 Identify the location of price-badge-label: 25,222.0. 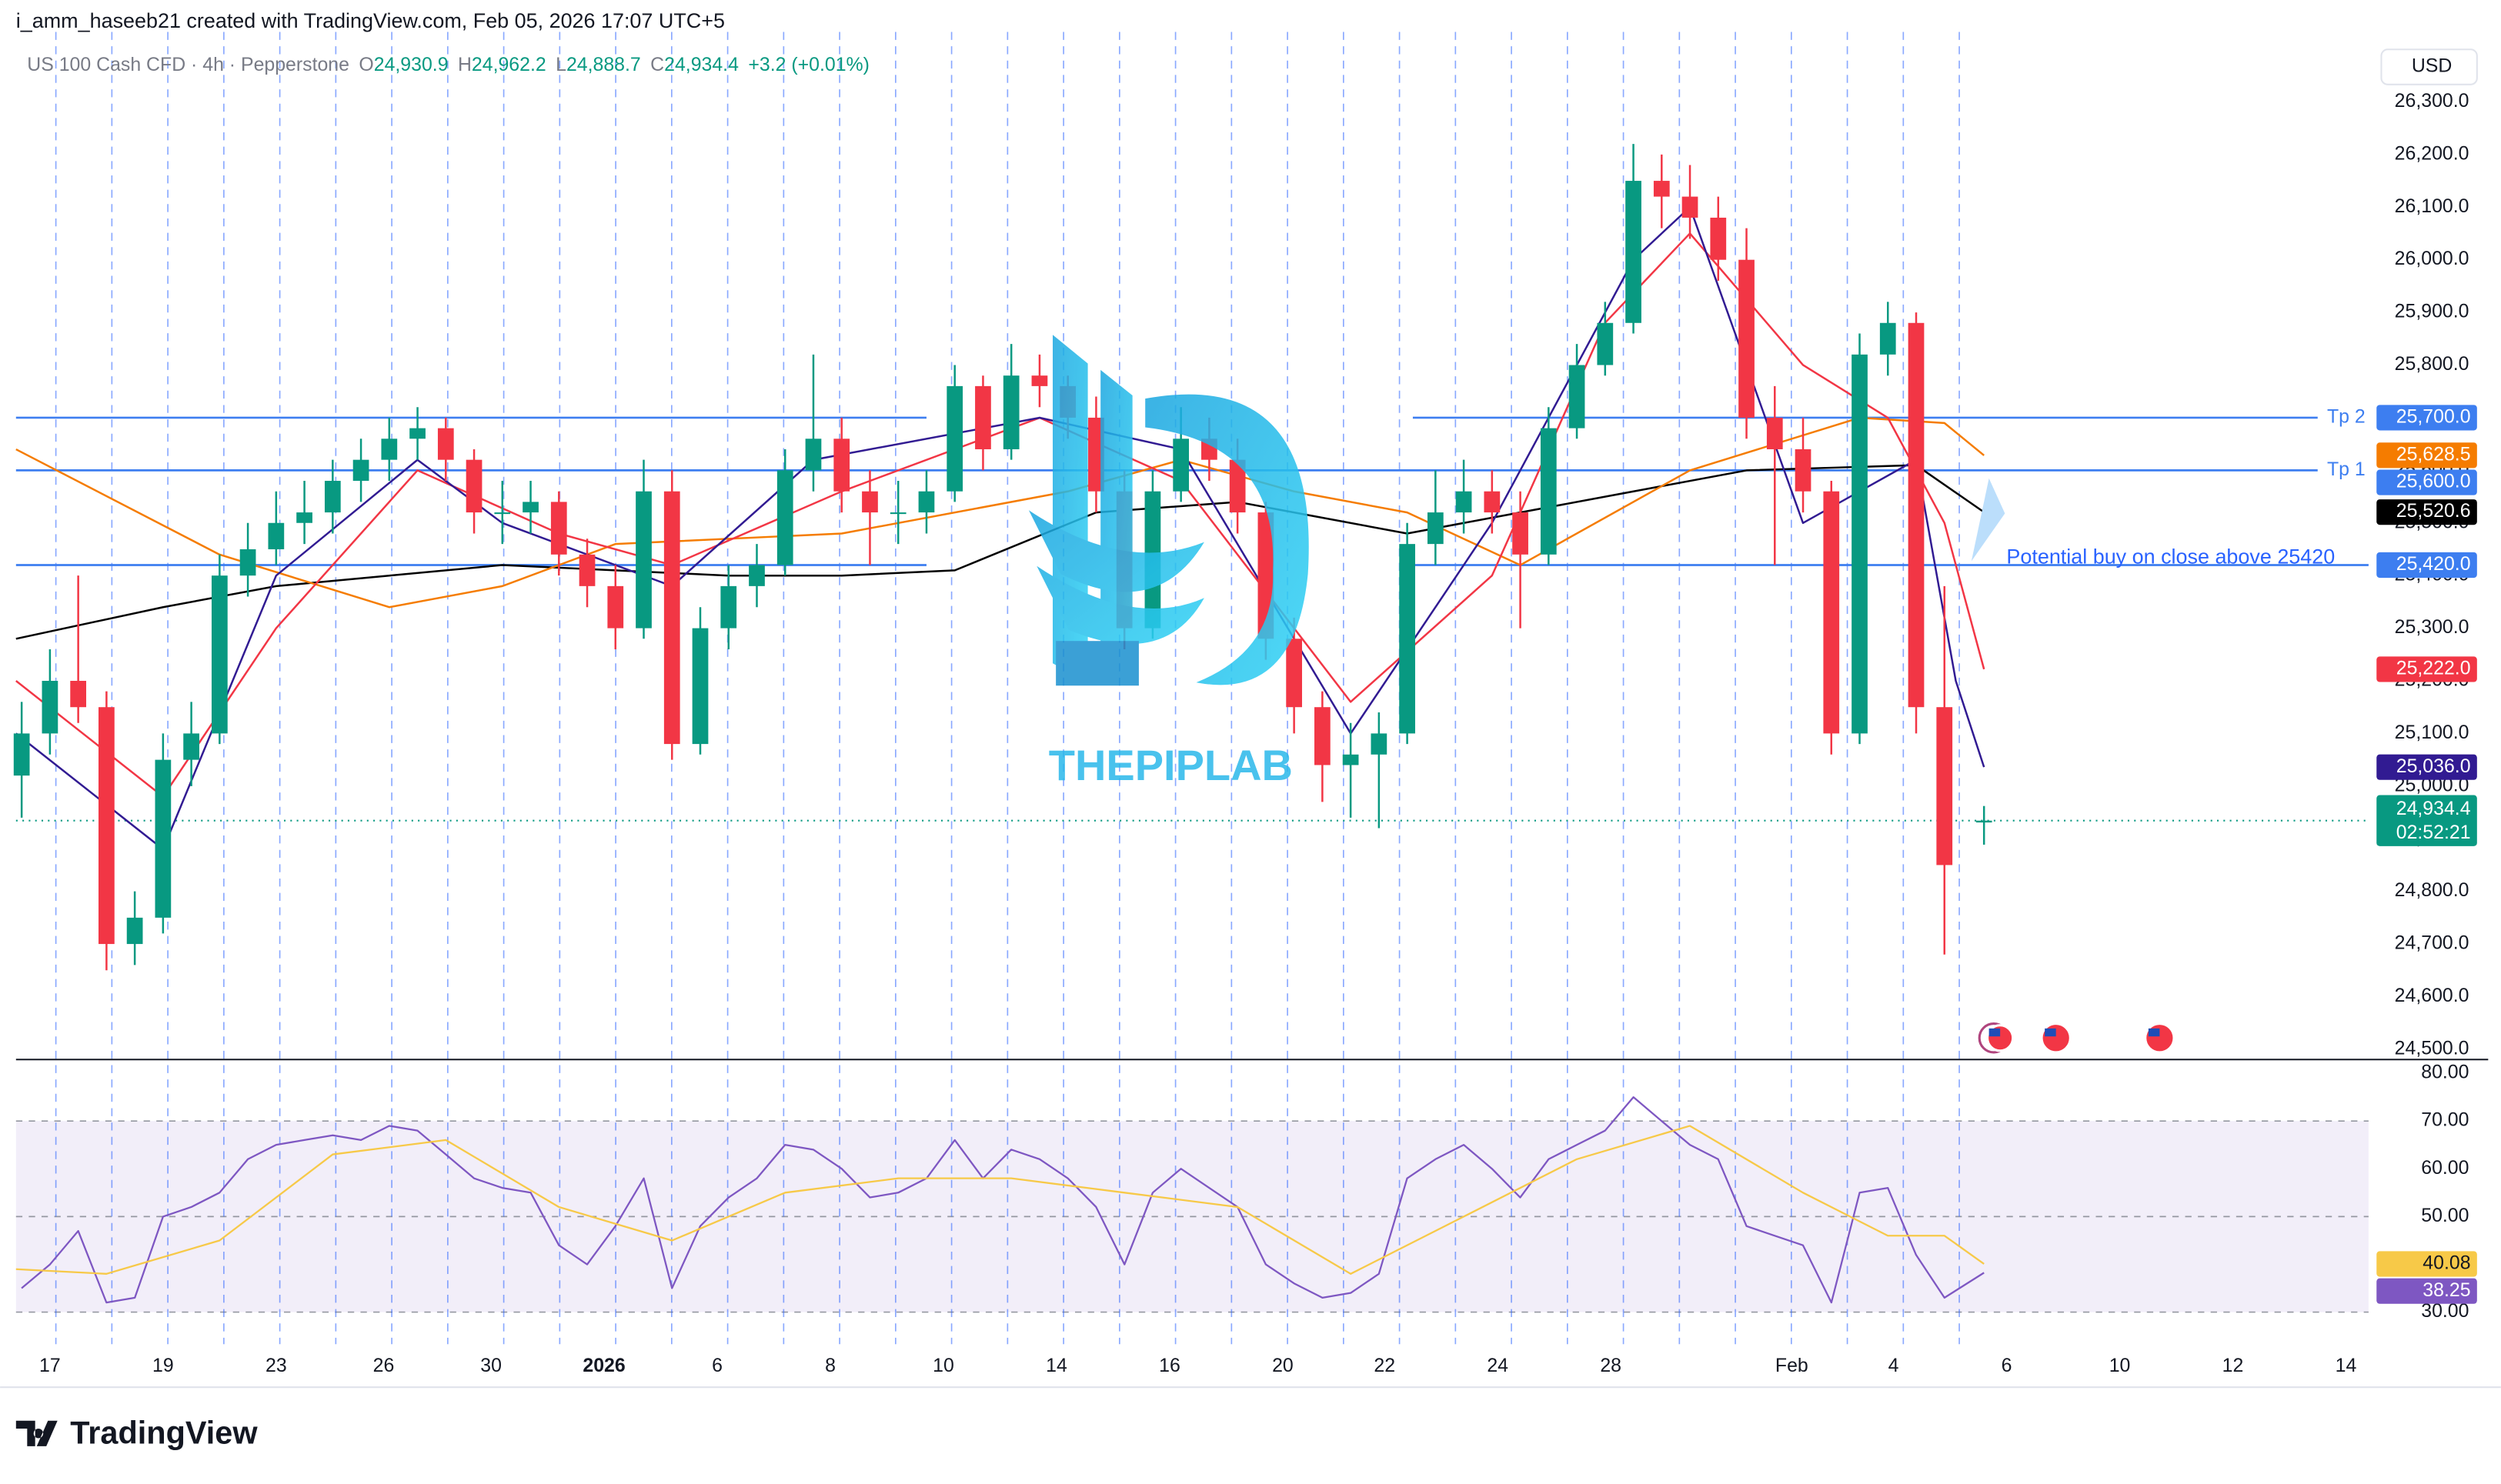
(2433, 668).